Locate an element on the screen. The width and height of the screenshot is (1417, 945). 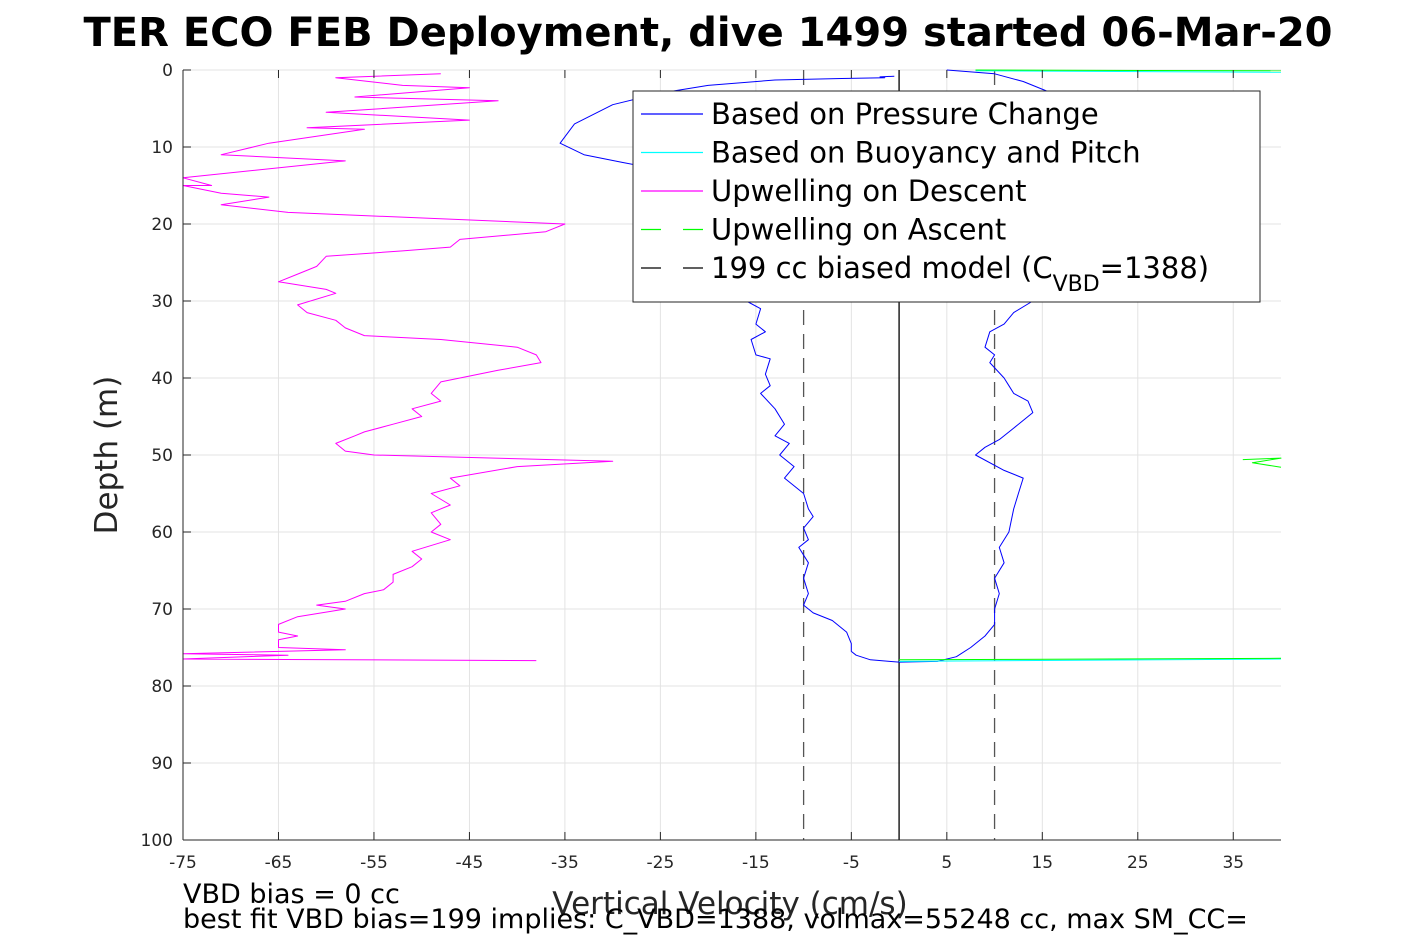
legend-label-text: Upwelling on Descent is located at coordinates (869, 191).